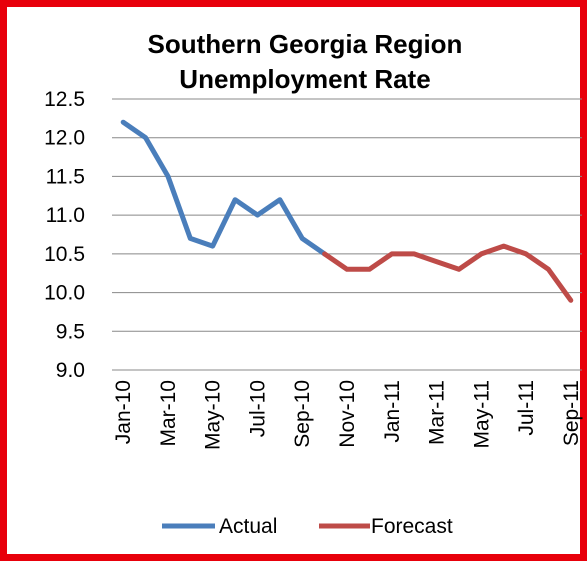 This screenshot has width=587, height=568. What do you see at coordinates (304, 79) in the screenshot?
I see `chart-title-line: Unemployment Rate` at bounding box center [304, 79].